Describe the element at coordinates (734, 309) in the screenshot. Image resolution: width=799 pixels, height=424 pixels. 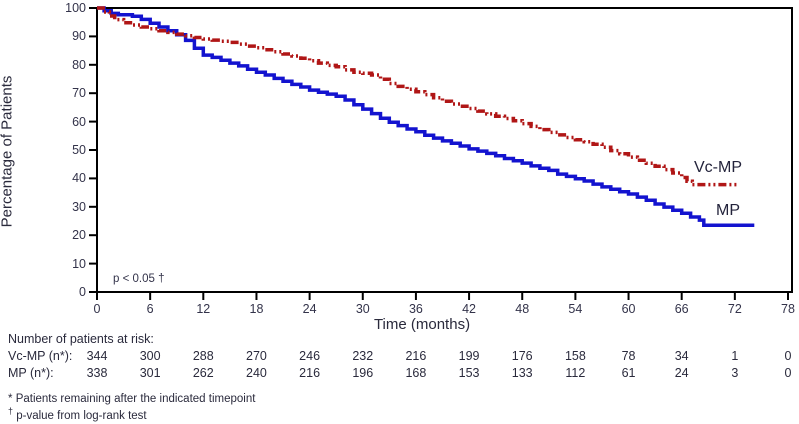
I see `x-tick-label: 72` at that location.